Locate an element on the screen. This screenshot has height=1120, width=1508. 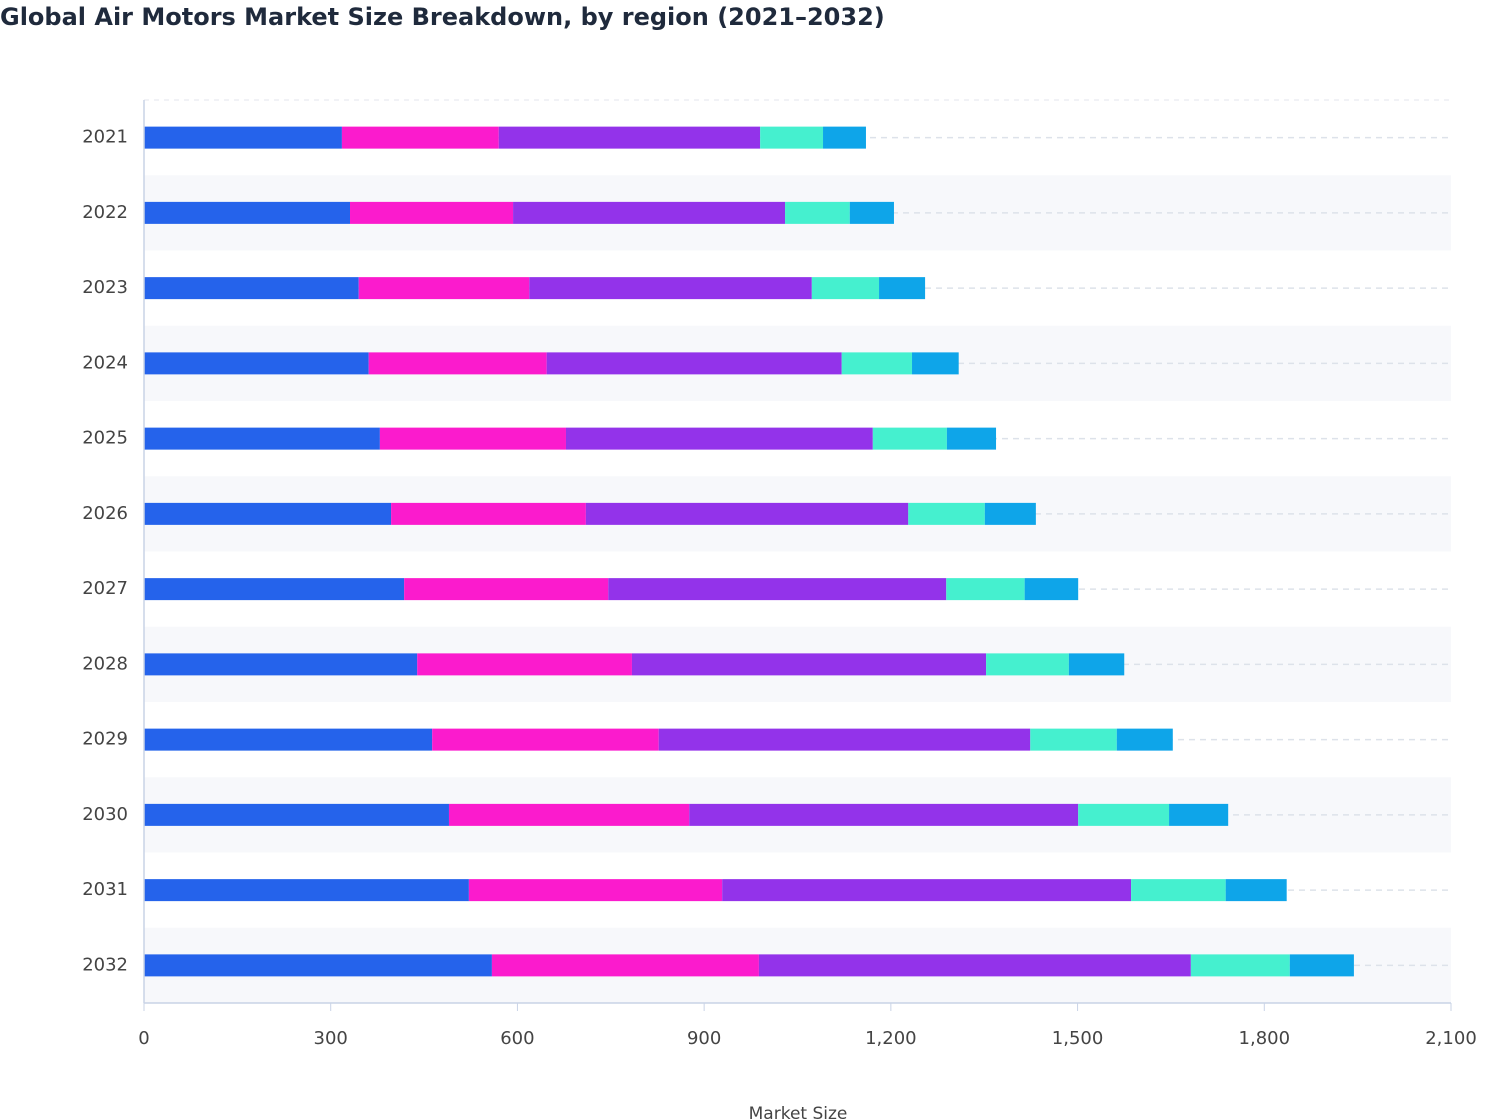
x-axis-title: Market Size is located at coordinates (798, 1112).